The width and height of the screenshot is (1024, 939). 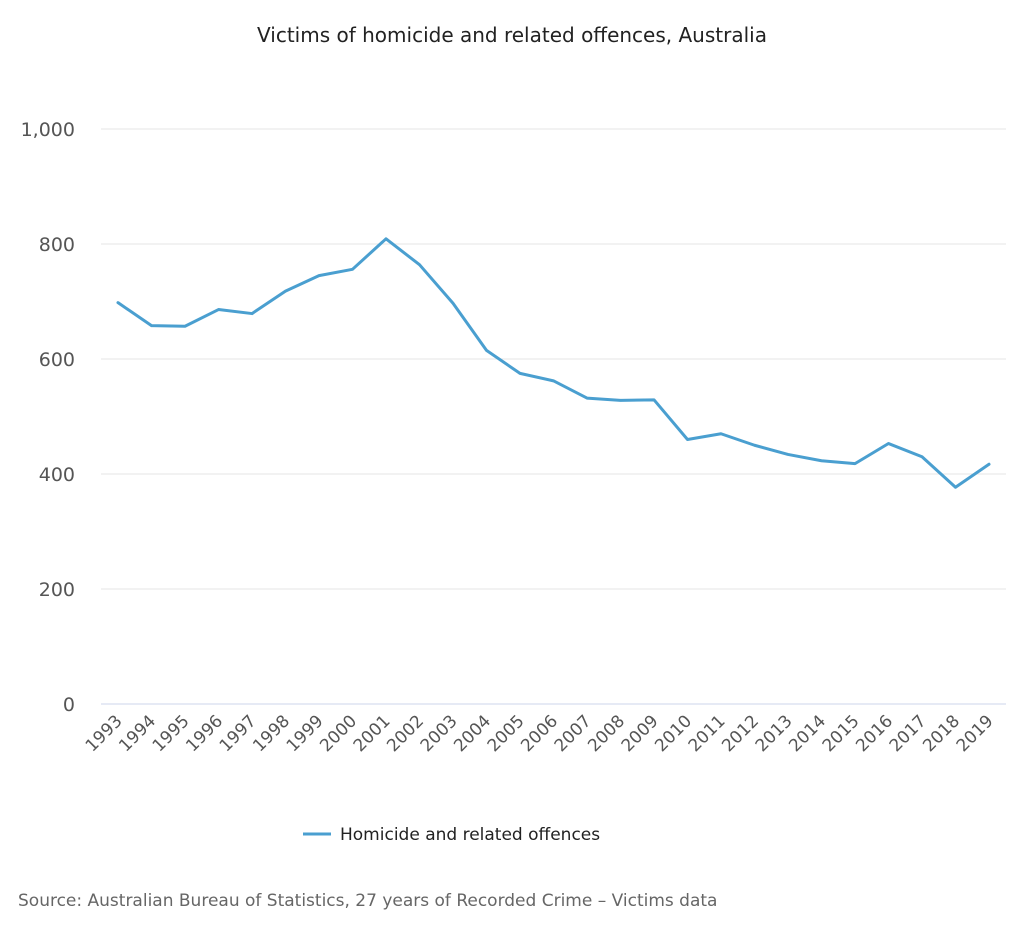 What do you see at coordinates (204, 733) in the screenshot?
I see `x-tick-label: 1996` at bounding box center [204, 733].